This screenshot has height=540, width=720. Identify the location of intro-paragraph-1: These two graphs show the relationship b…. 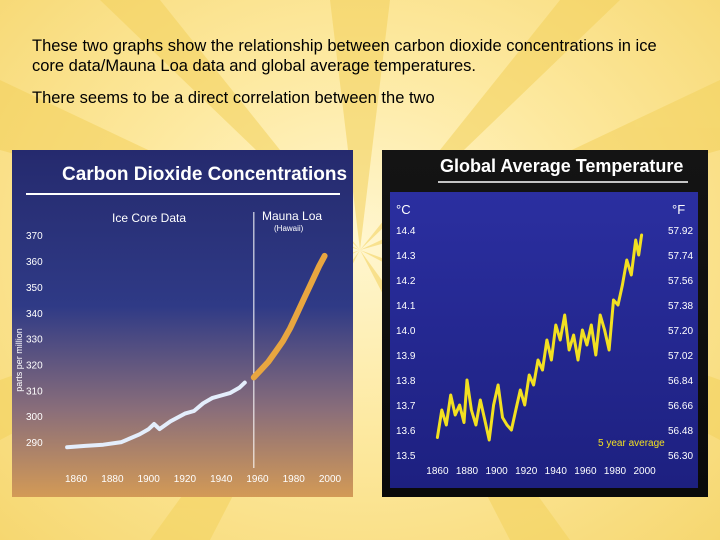
(344, 56).